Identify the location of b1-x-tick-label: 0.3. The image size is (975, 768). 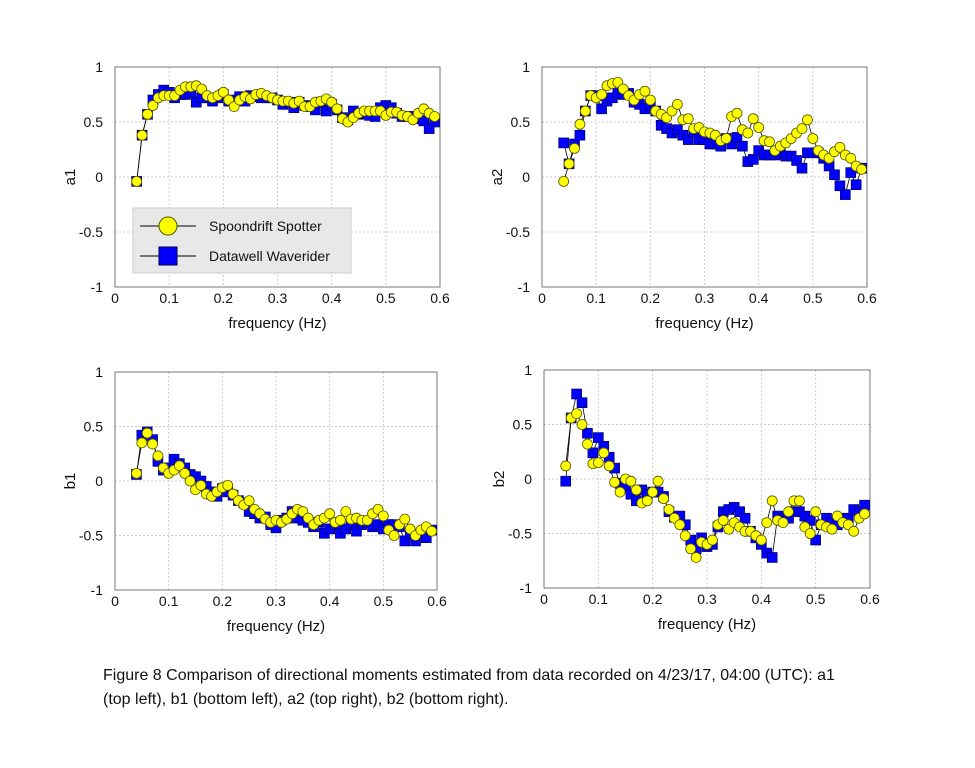
(276, 601).